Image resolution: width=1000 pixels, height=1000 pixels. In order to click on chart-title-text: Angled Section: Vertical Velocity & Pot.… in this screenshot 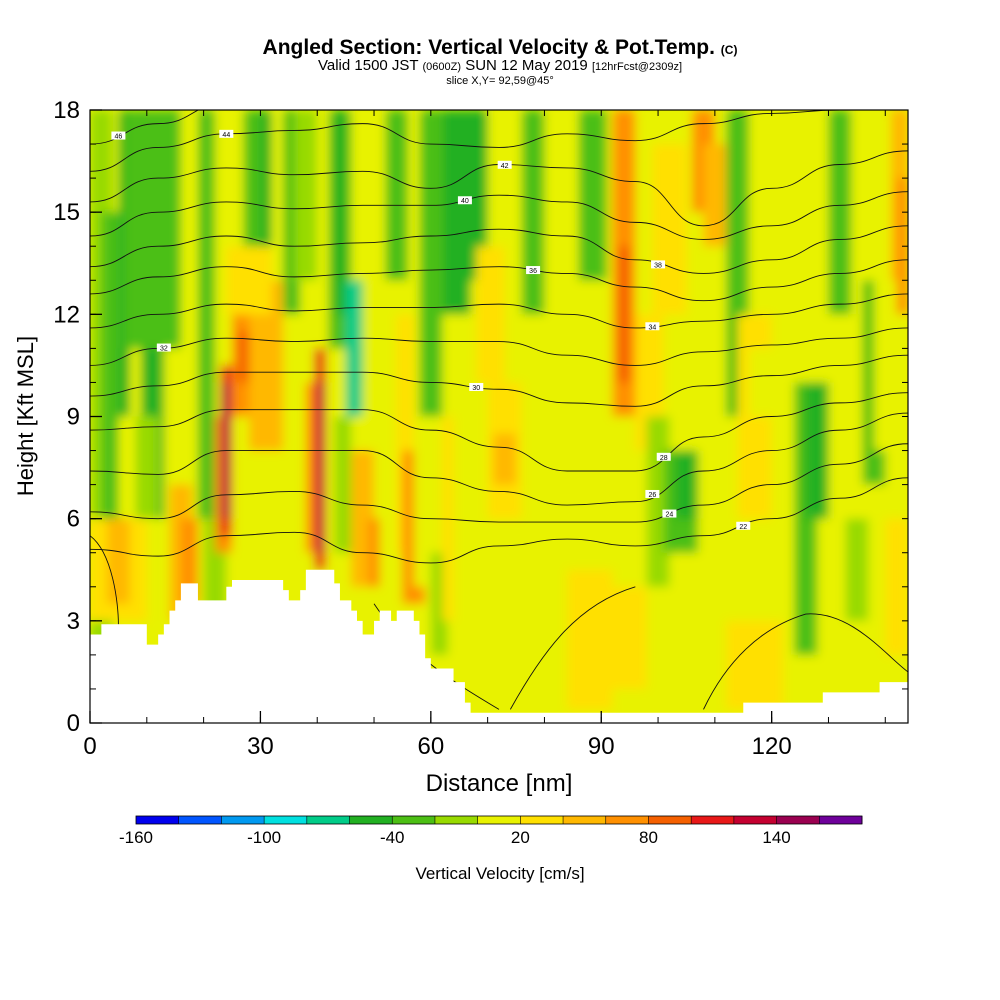, I will do `click(488, 47)`.